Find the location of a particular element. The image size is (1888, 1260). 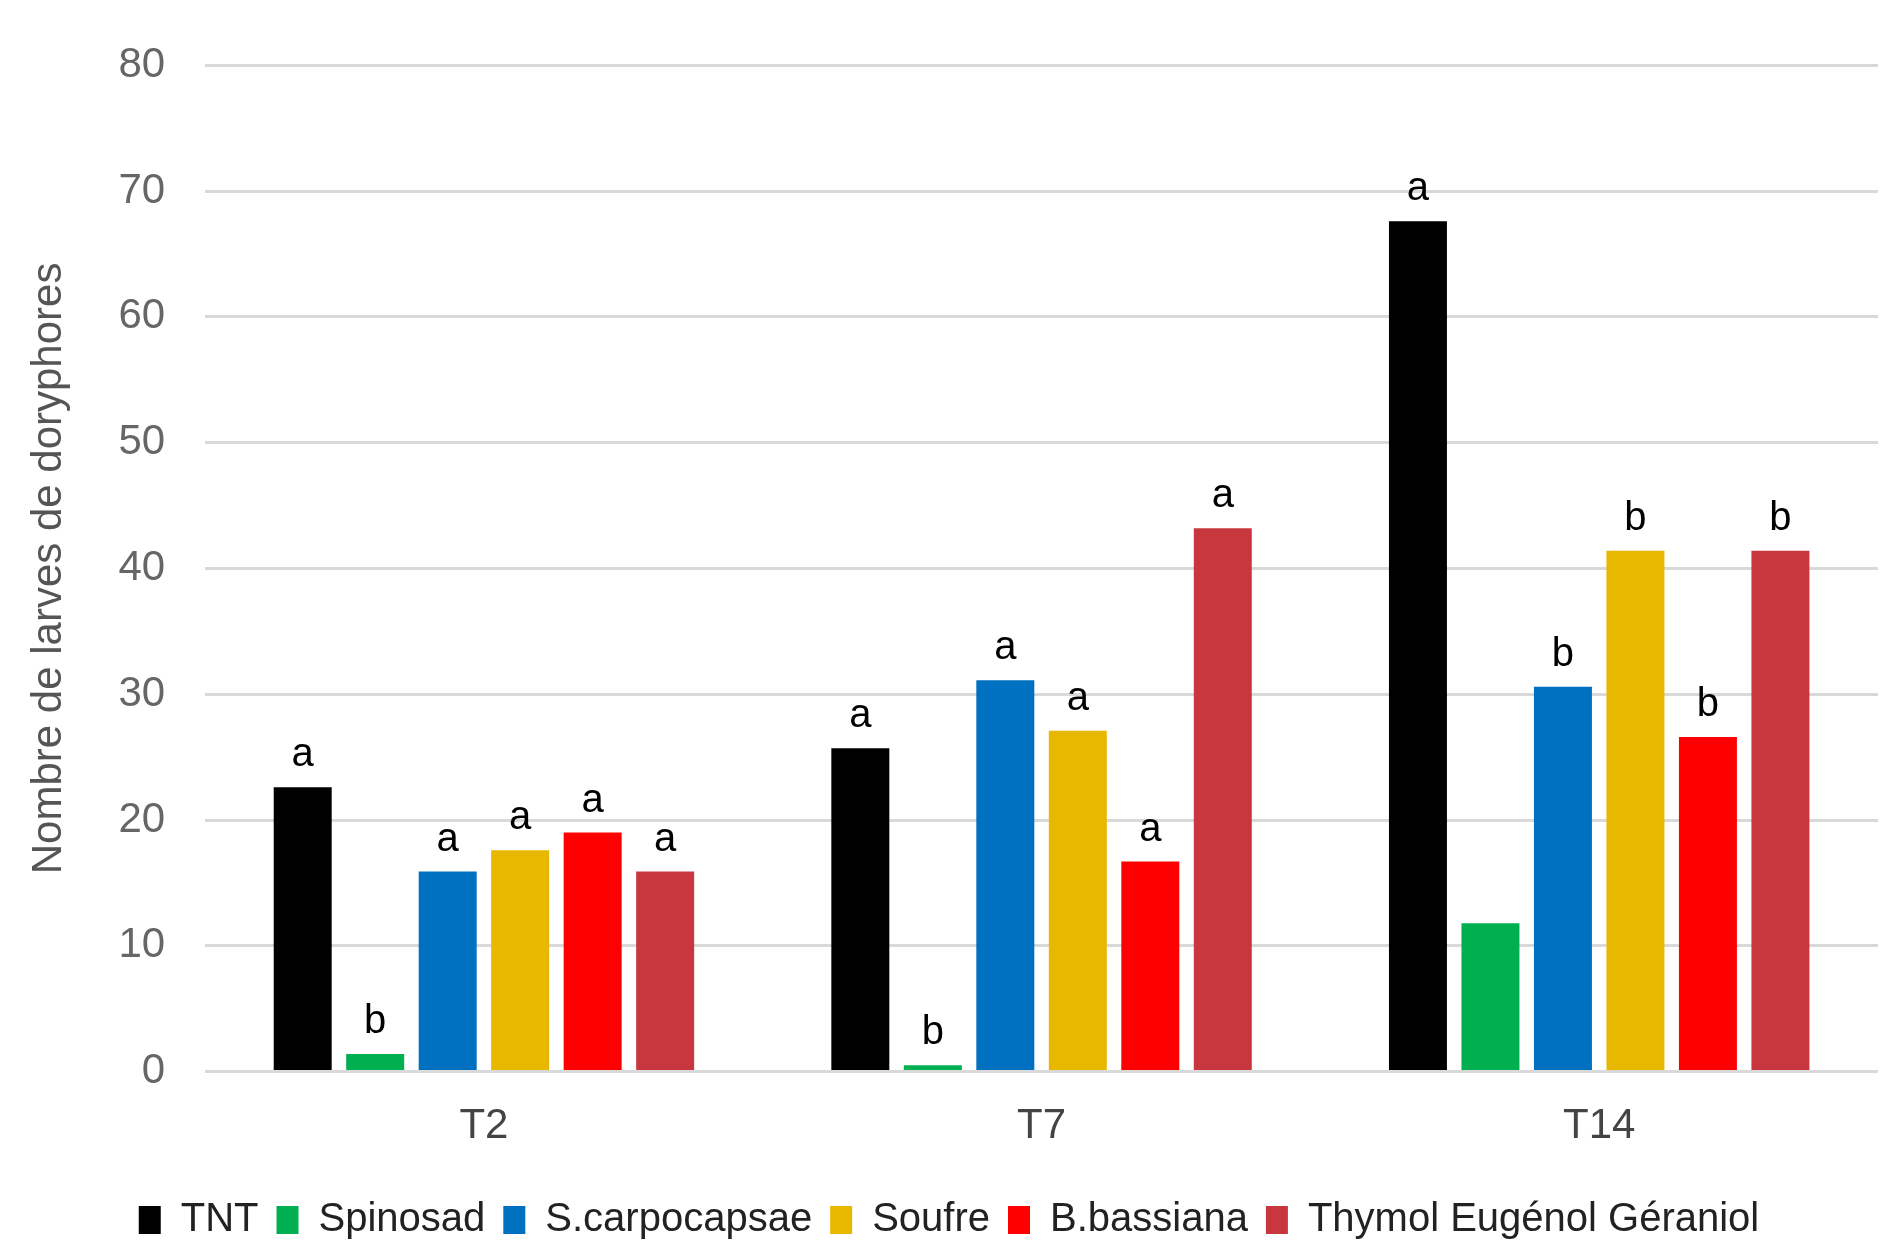

y-tick-label: 80 is located at coordinates (142, 62).